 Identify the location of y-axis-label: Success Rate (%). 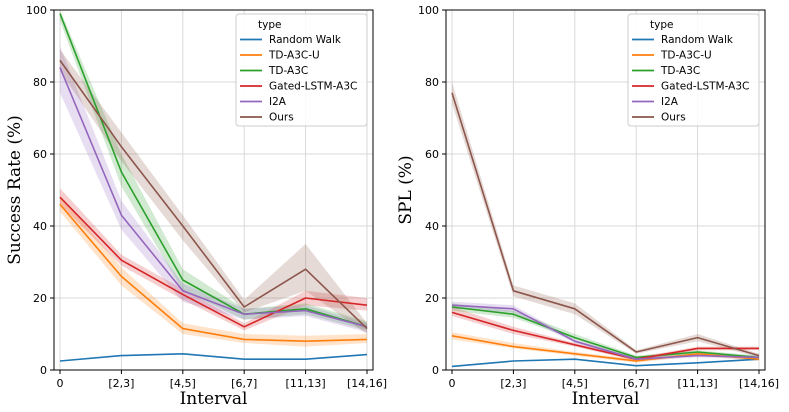
(15, 190).